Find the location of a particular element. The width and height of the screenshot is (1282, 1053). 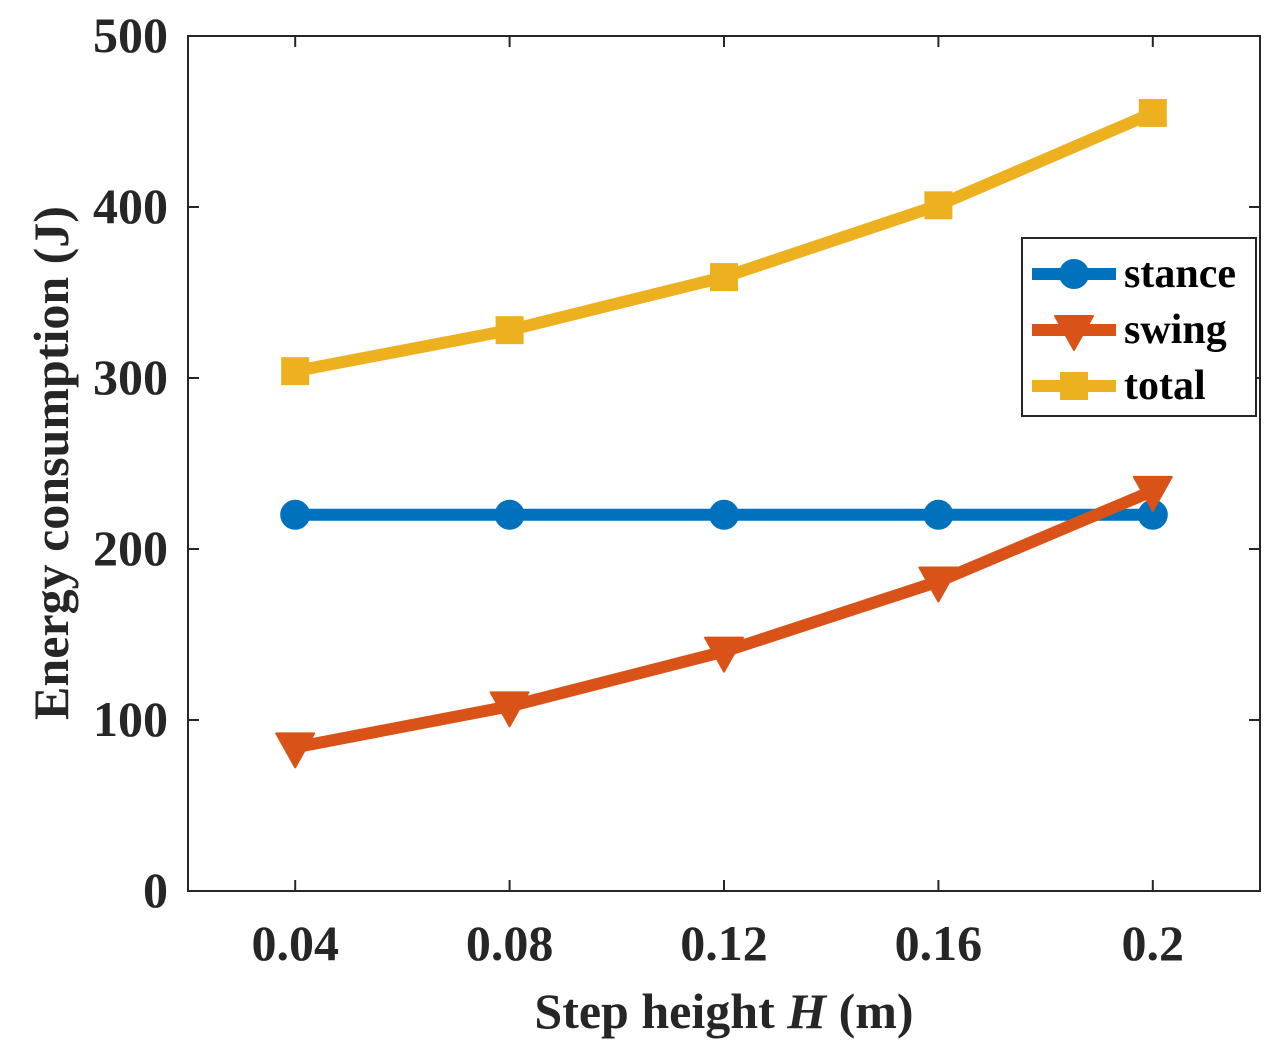

x-tick-label: 0.12 is located at coordinates (724, 943).